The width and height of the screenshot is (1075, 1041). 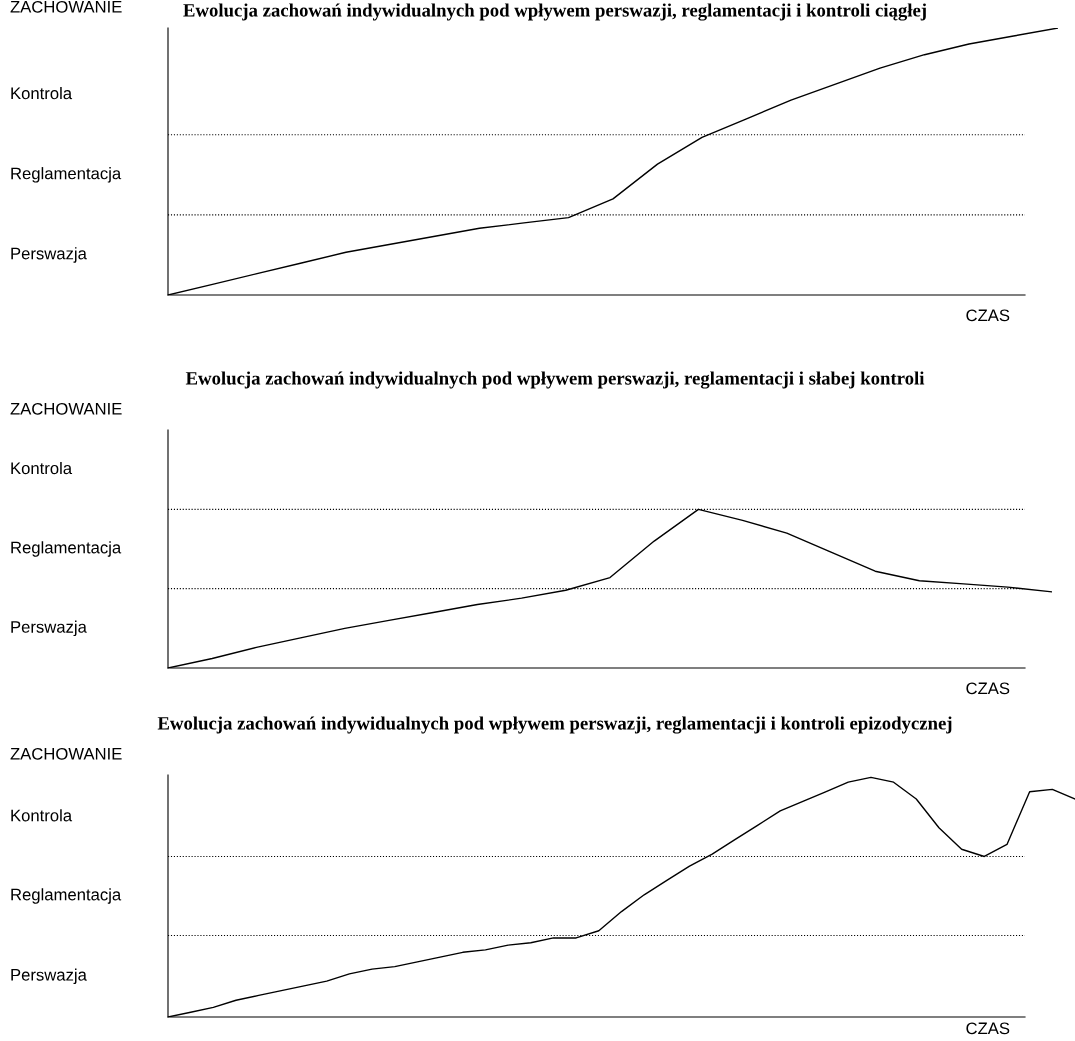 What do you see at coordinates (555, 380) in the screenshot?
I see `chart-title: Ewolucja zachowań indywidualnych pod wpływem perswazji, reglamentacji i słabej kontroli` at bounding box center [555, 380].